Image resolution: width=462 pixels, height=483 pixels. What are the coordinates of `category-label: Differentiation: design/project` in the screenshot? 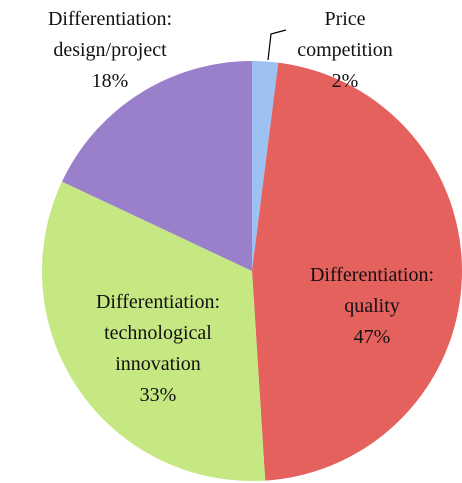 It's located at (110, 34).